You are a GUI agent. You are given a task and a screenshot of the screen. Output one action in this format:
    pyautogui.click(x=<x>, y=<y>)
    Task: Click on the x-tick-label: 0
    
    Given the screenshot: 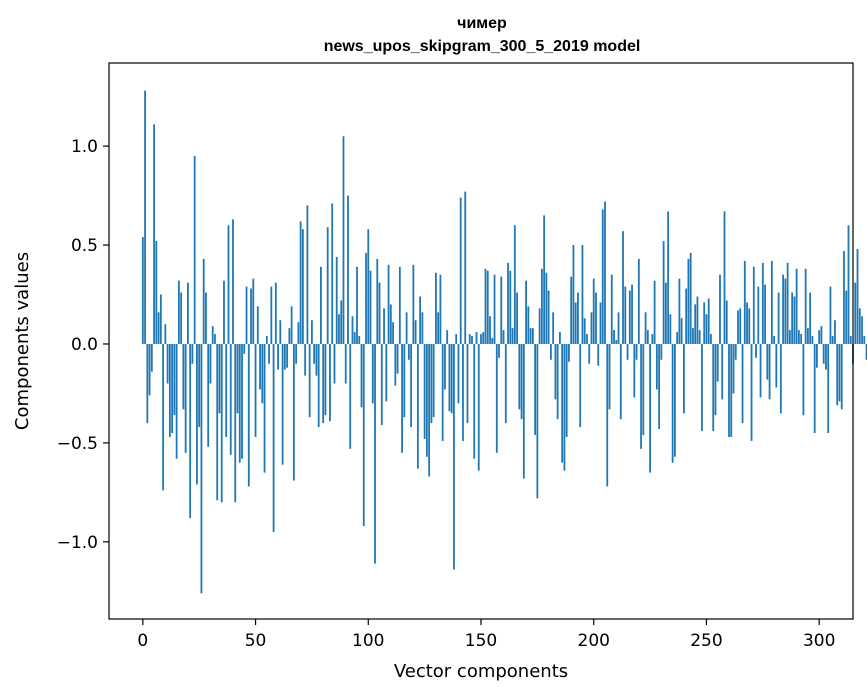 What is the action you would take?
    pyautogui.click(x=142, y=641)
    